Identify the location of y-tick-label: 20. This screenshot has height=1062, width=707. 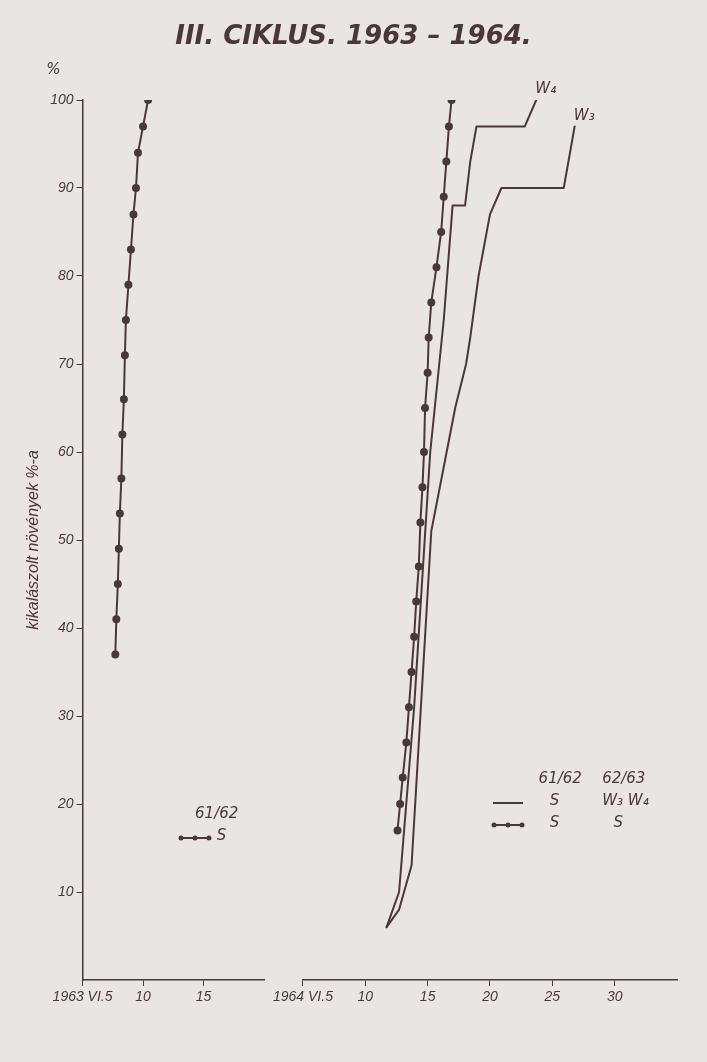
(65, 802).